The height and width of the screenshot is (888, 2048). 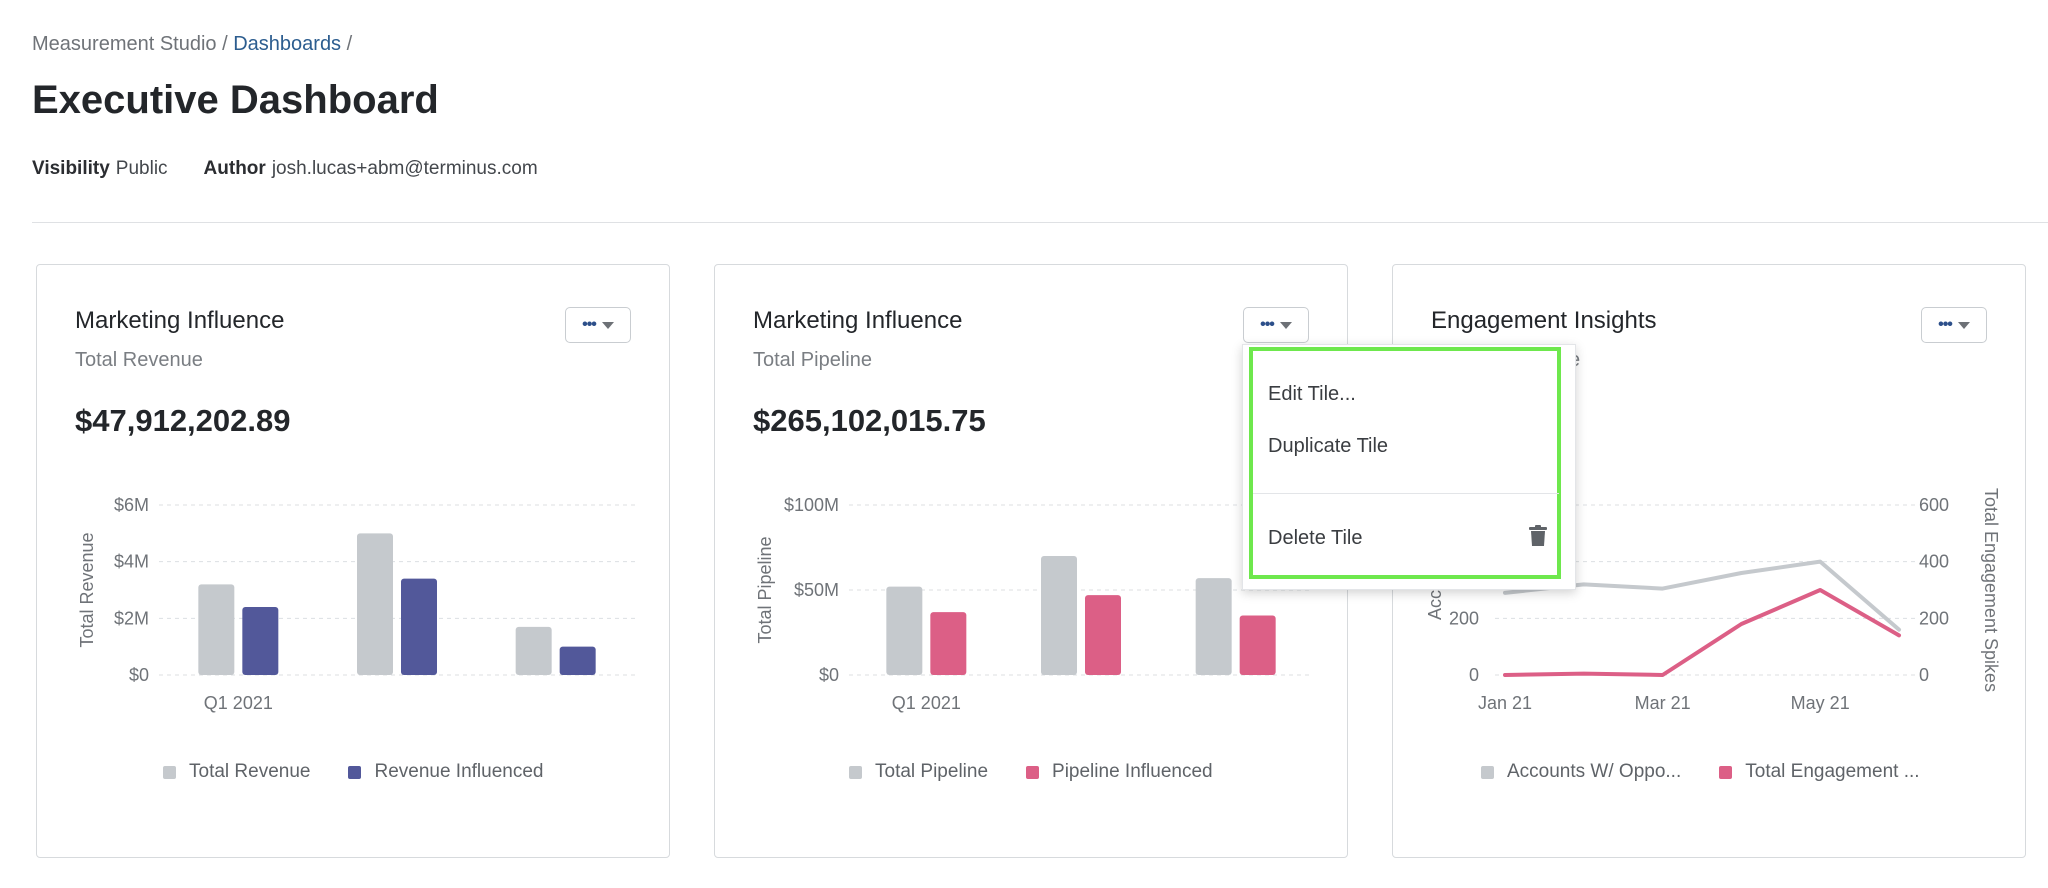 I want to click on tile-metric-value: $265,102,015.75, so click(x=869, y=420).